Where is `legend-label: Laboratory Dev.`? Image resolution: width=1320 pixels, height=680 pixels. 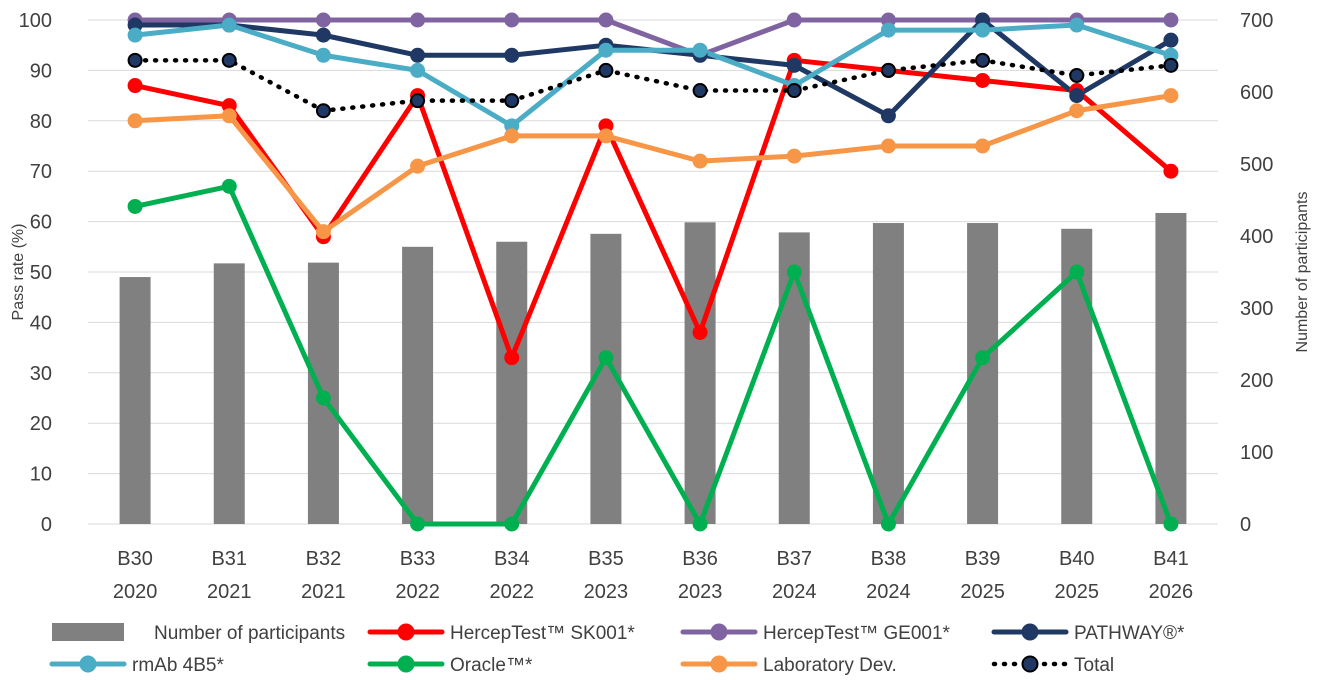 legend-label: Laboratory Dev. is located at coordinates (830, 665).